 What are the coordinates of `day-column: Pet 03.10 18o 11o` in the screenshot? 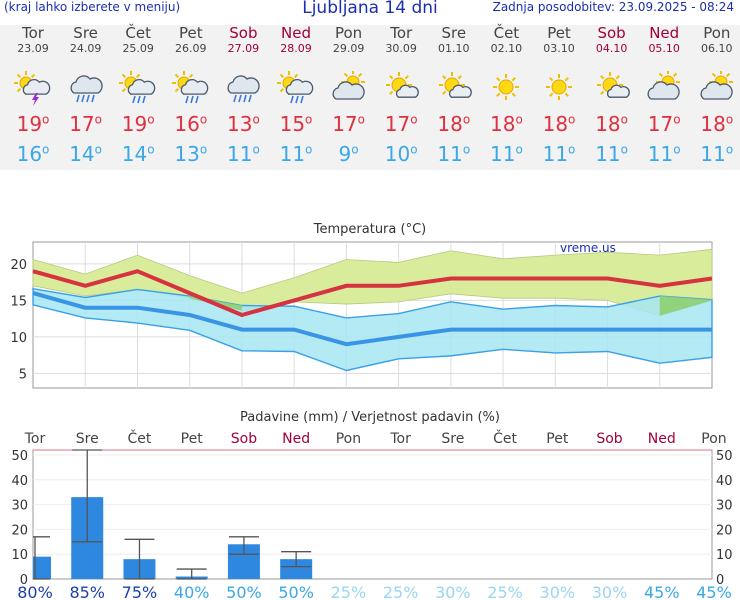 It's located at (559, 95).